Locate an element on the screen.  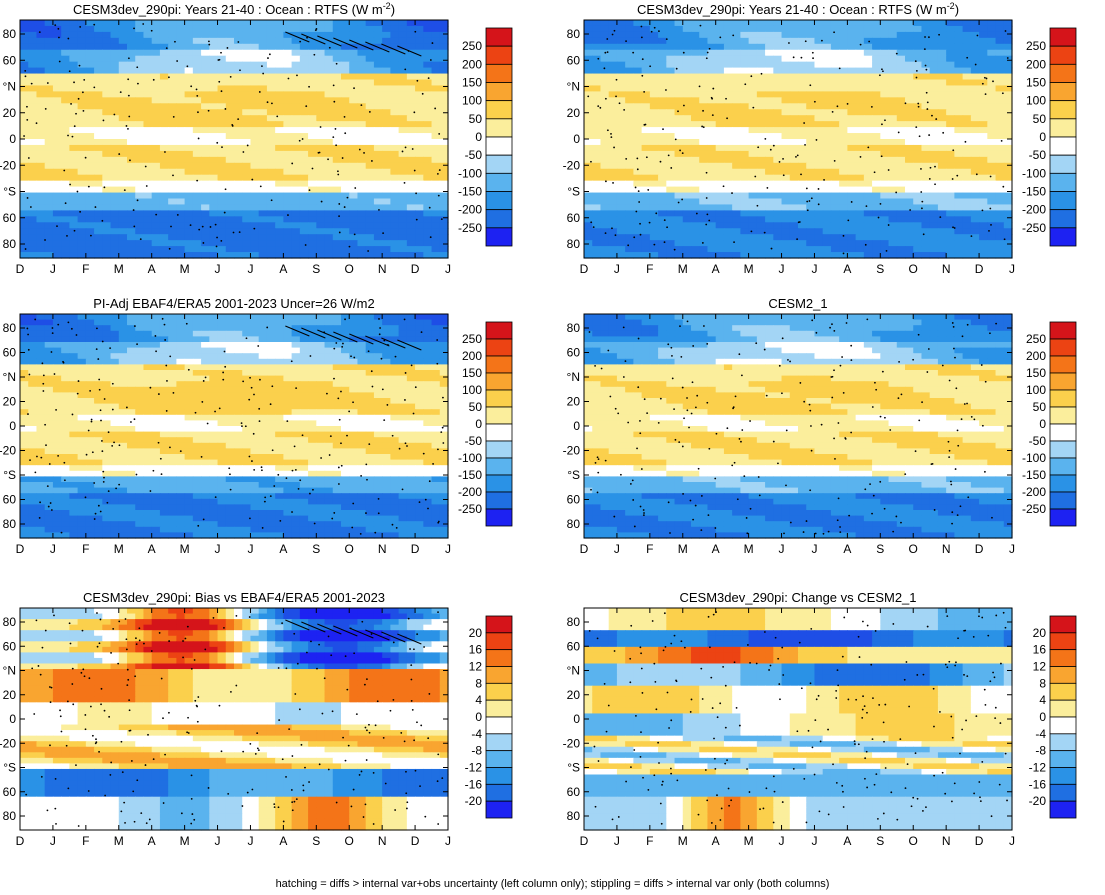
x-tick-label: O is located at coordinates (349, 269).